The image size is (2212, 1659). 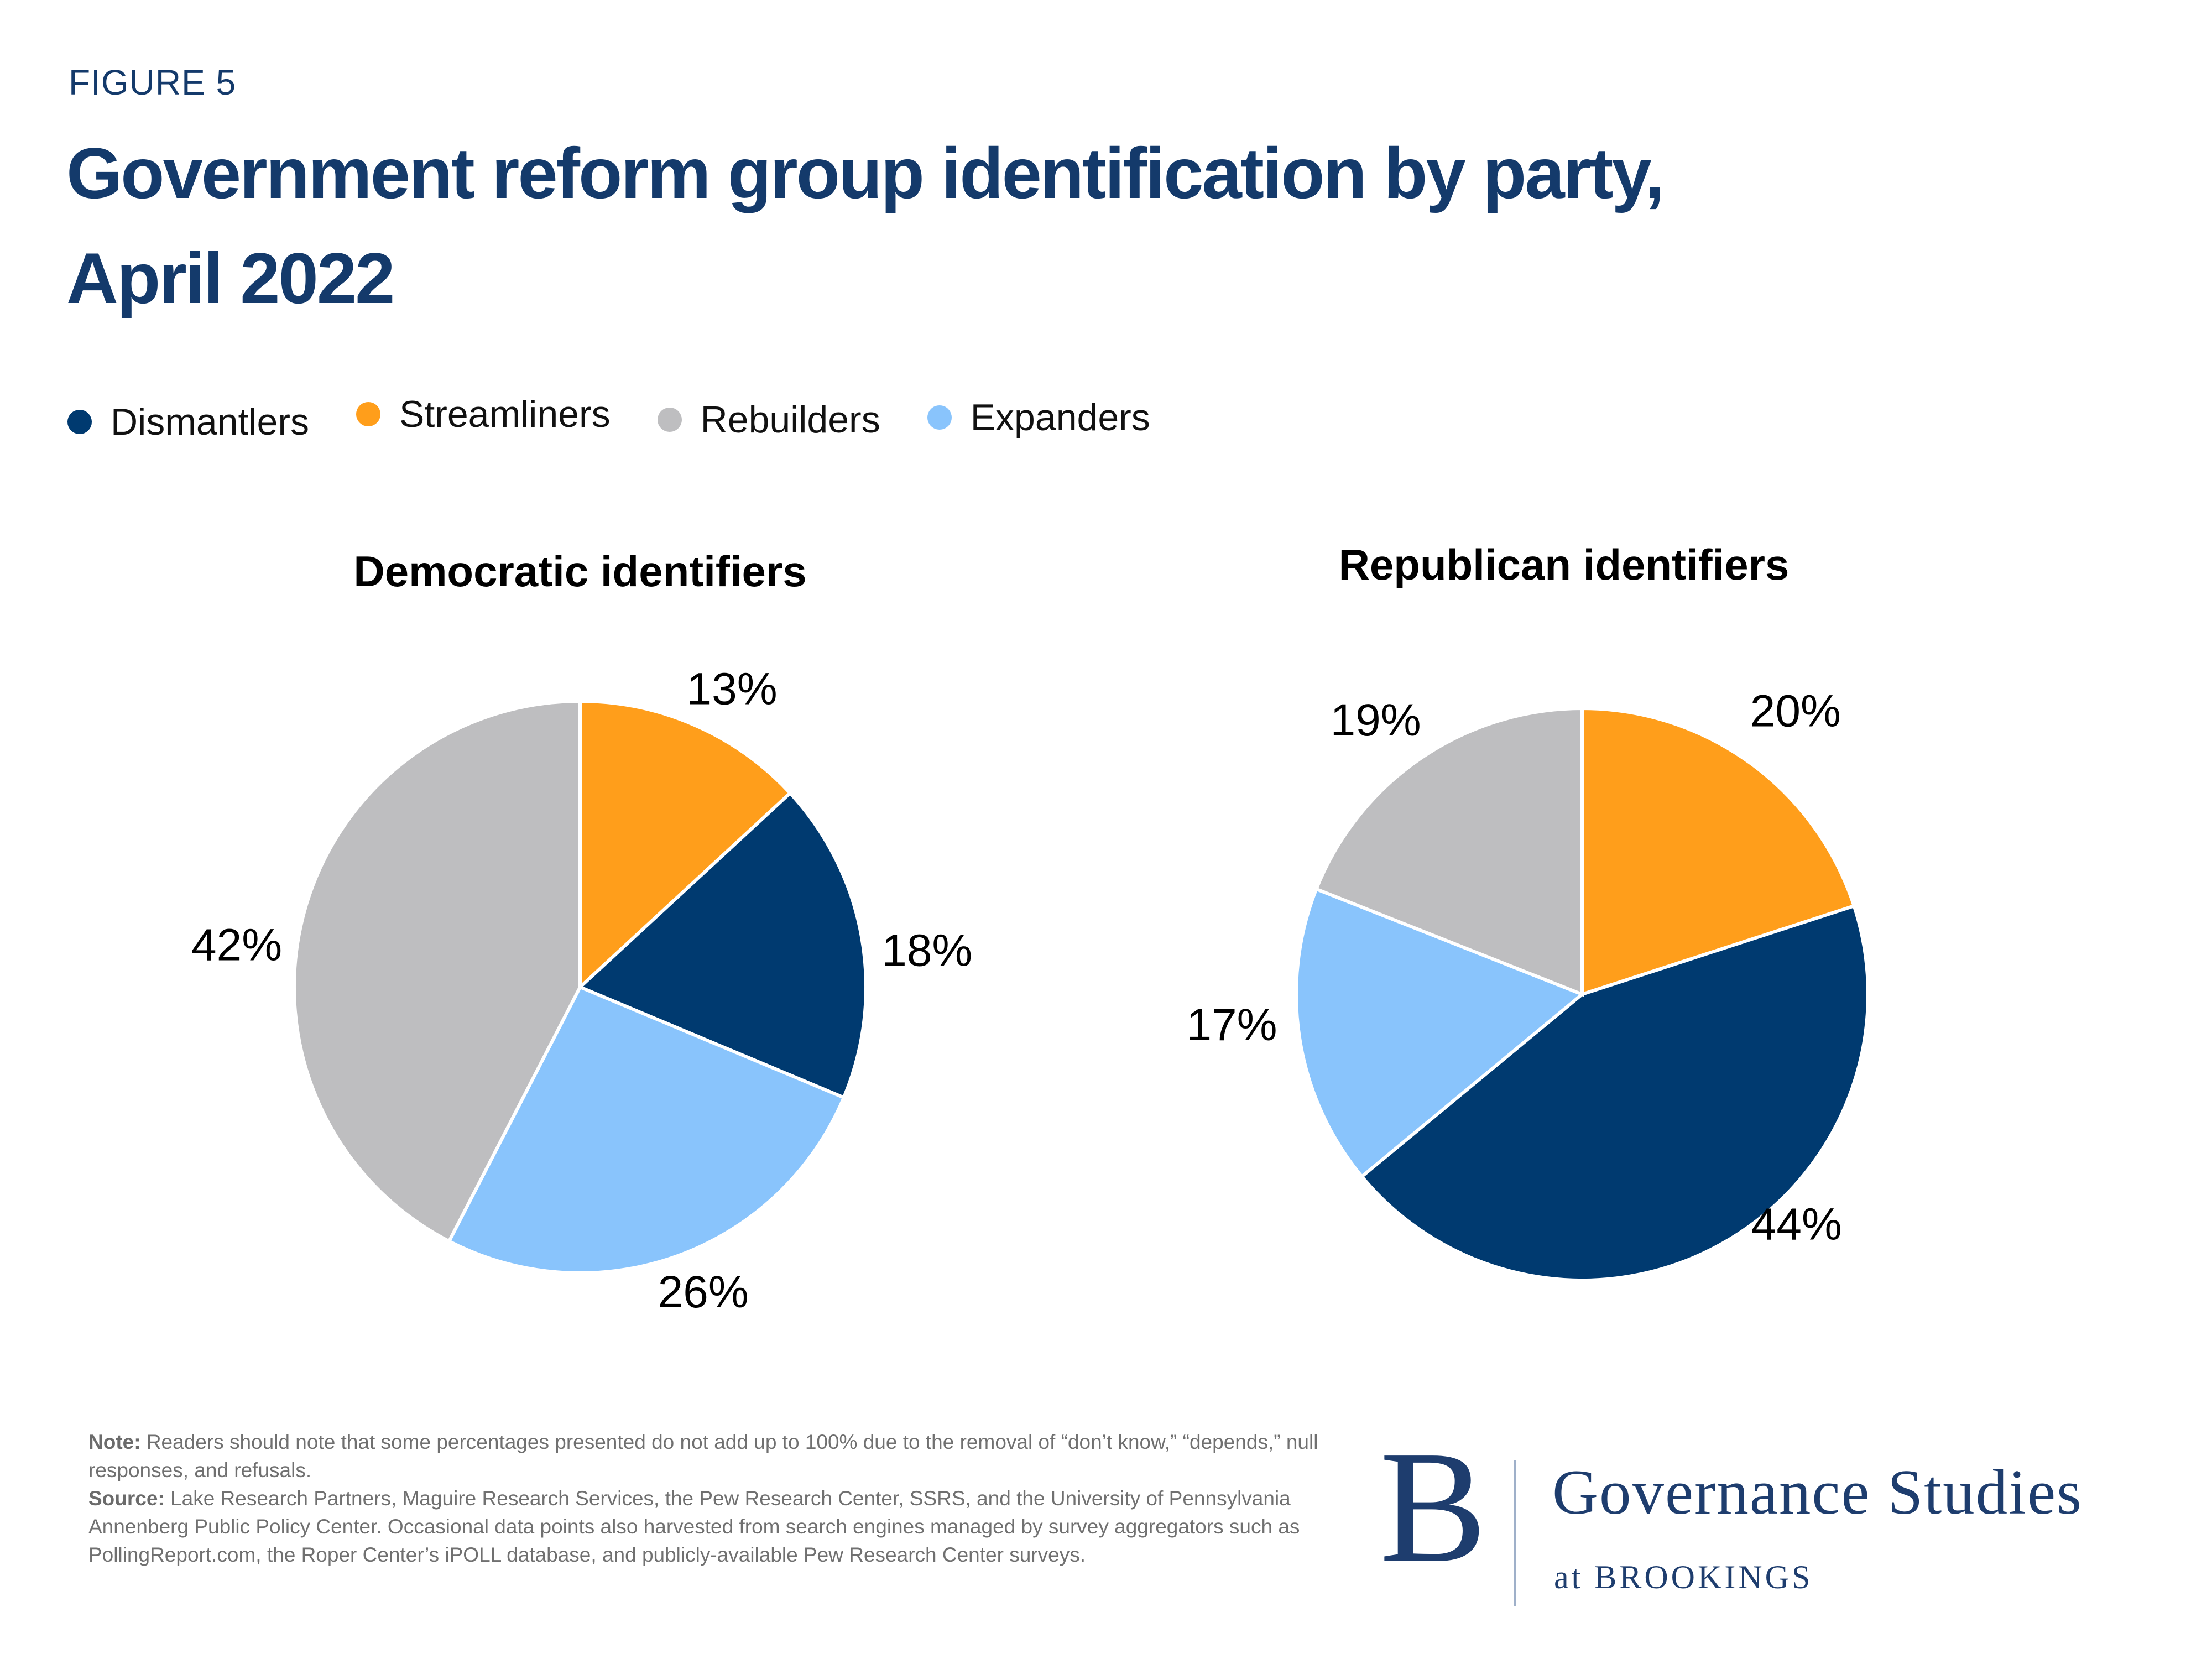 What do you see at coordinates (153, 82) in the screenshot?
I see `figure-label: FIGURE 5` at bounding box center [153, 82].